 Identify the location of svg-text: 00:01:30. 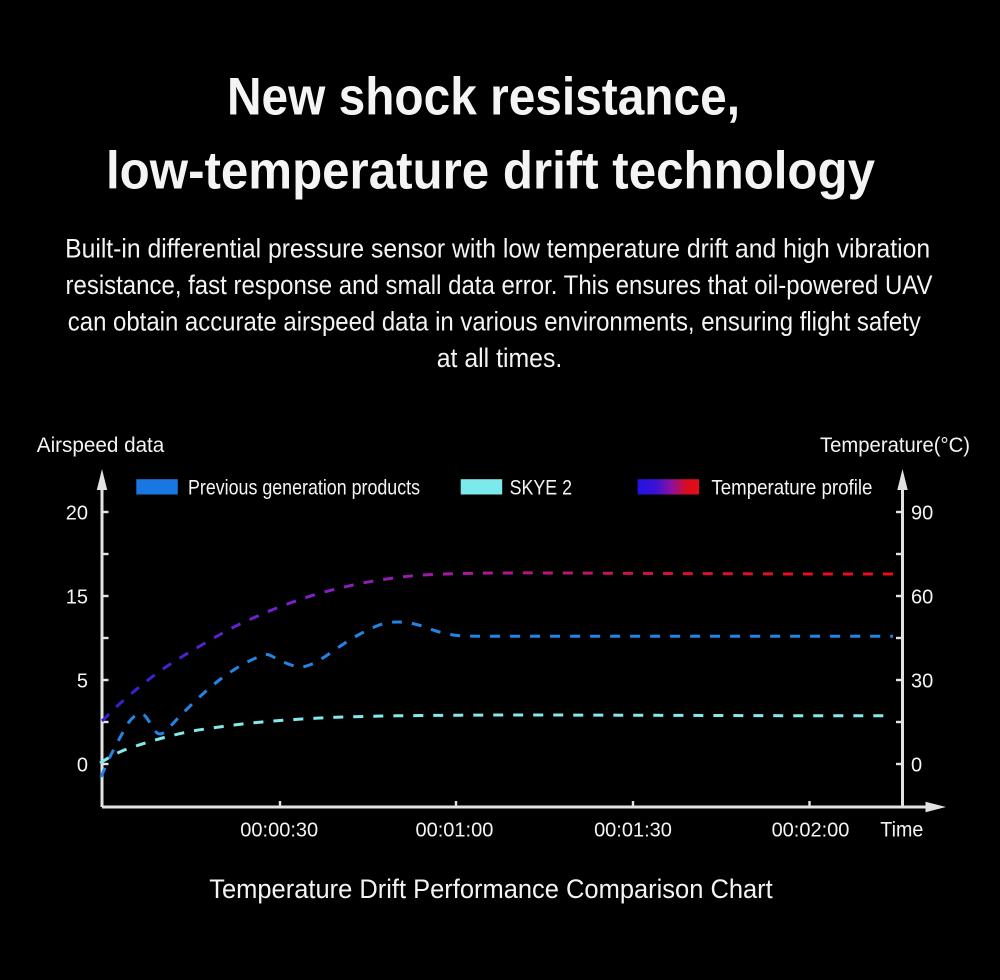
(633, 831).